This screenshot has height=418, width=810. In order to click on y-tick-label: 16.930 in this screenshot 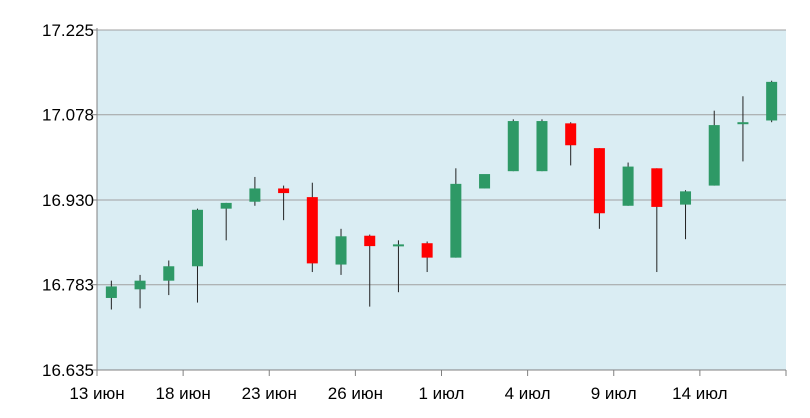, I will do `click(68, 200)`.